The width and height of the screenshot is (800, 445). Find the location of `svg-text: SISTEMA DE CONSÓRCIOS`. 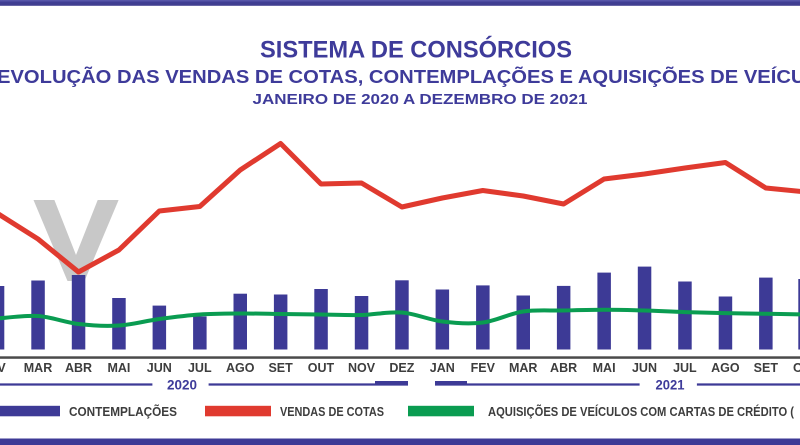

svg-text: SISTEMA DE CONSÓRCIOS is located at coordinates (416, 50).